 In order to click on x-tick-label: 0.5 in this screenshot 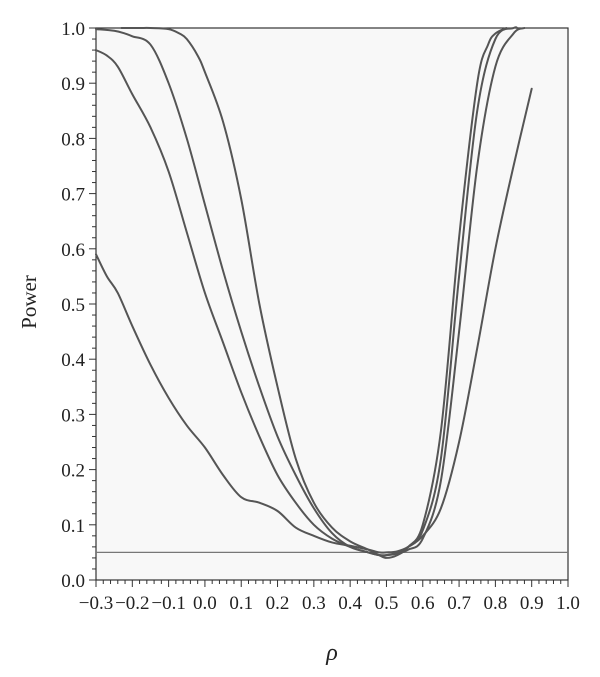, I will do `click(387, 603)`.